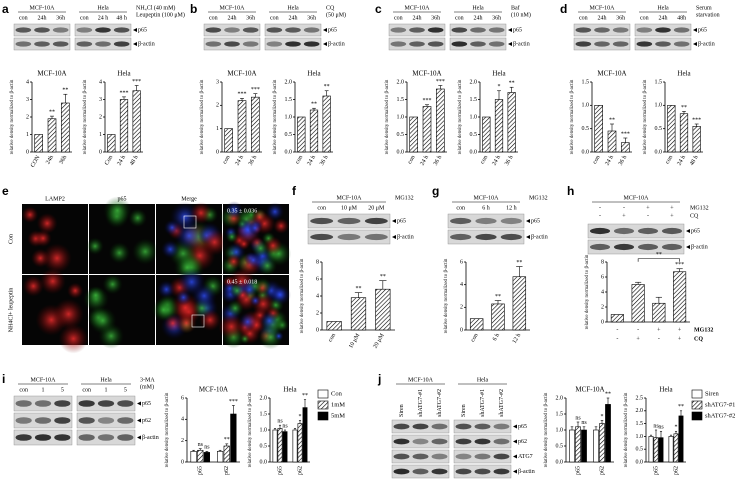  What do you see at coordinates (311, 161) in the screenshot?
I see `x-tick-label: 24 h` at bounding box center [311, 161].